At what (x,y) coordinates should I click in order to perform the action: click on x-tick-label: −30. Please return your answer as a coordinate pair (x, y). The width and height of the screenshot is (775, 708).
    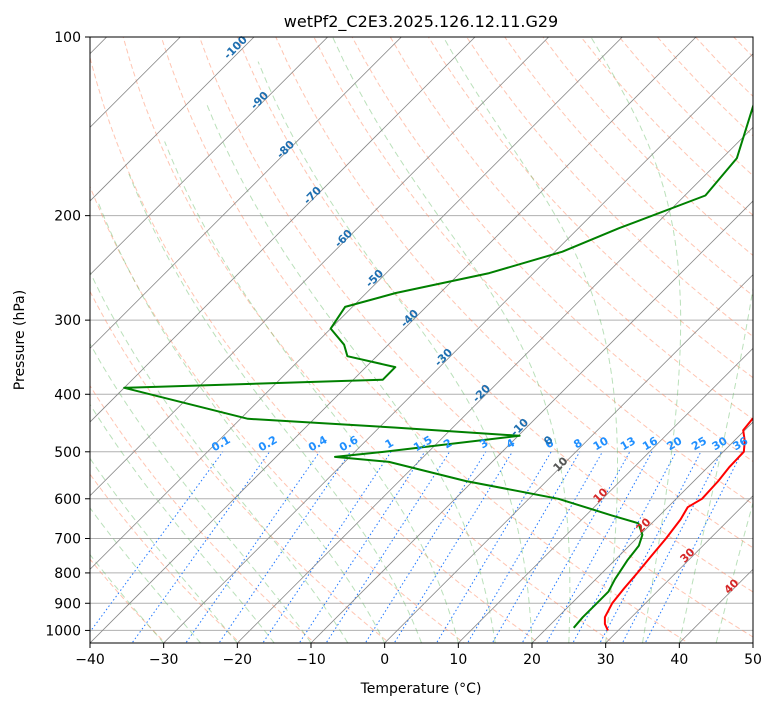
    Looking at the image, I should click on (164, 660).